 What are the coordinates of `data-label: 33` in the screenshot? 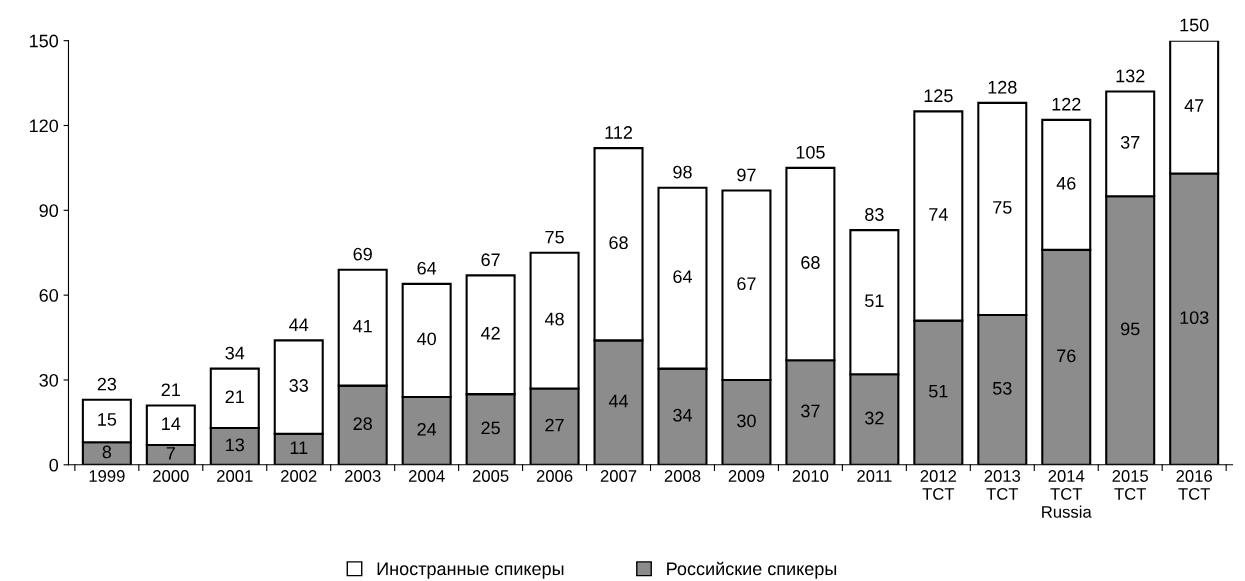 It's located at (298, 385).